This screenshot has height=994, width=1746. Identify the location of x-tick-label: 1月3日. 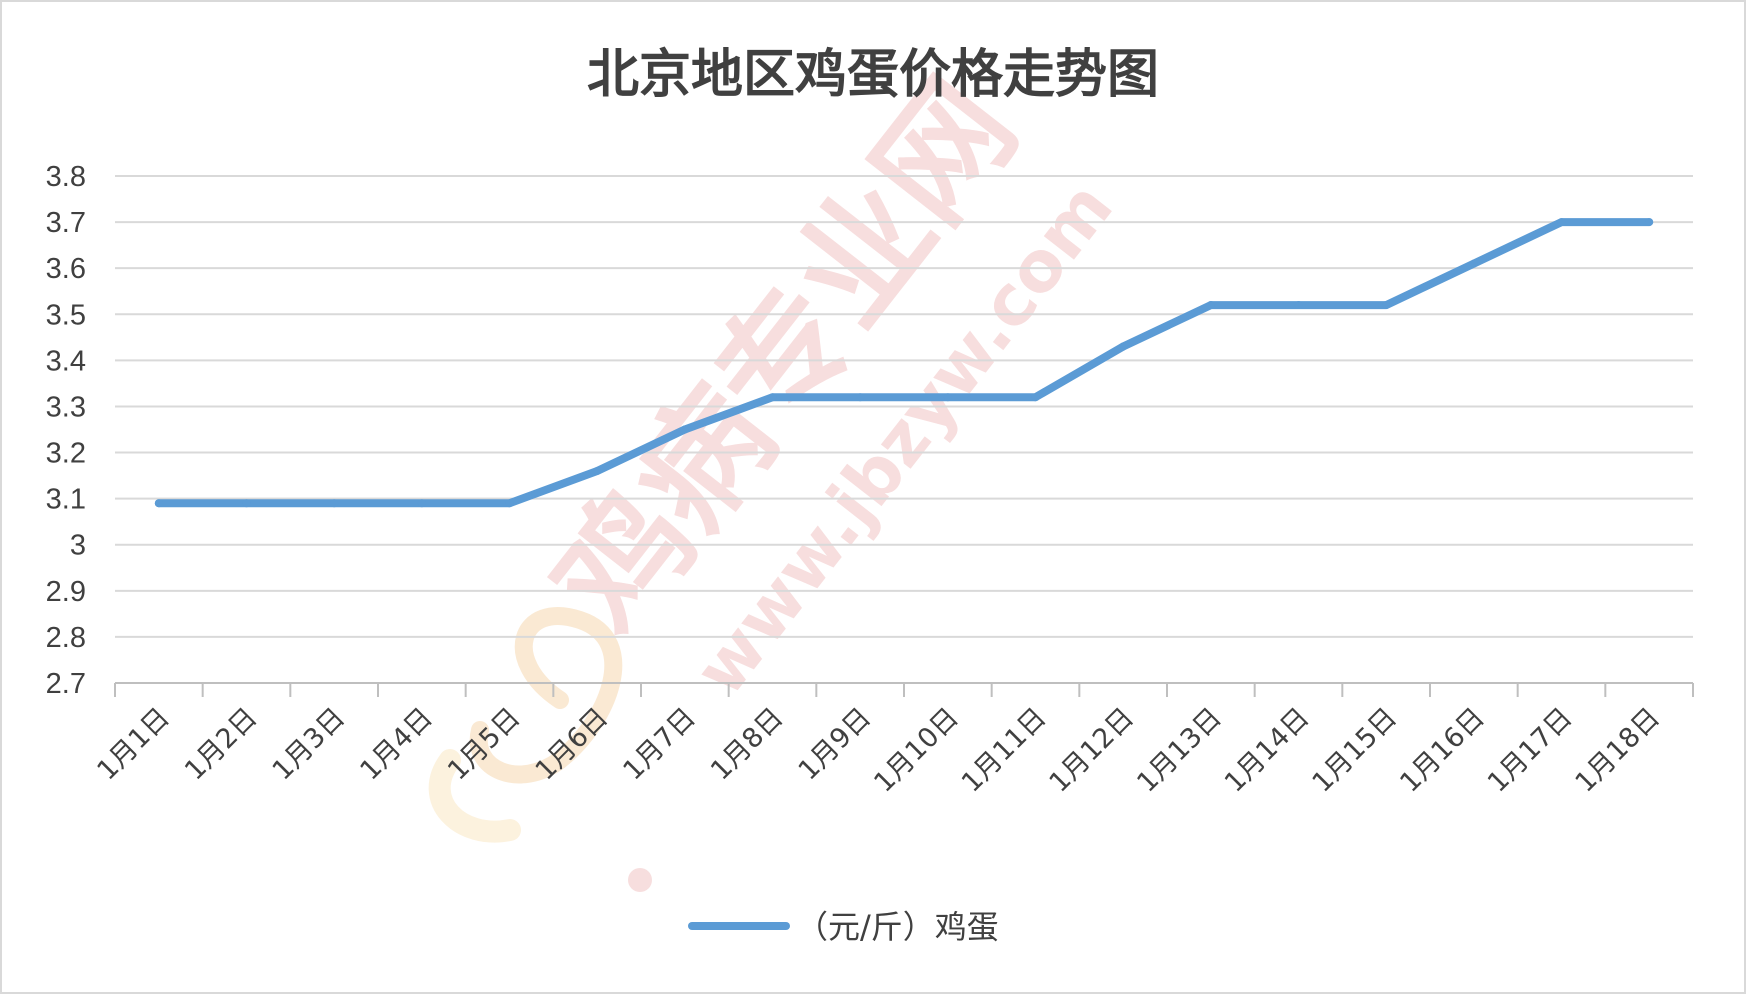
(309, 744).